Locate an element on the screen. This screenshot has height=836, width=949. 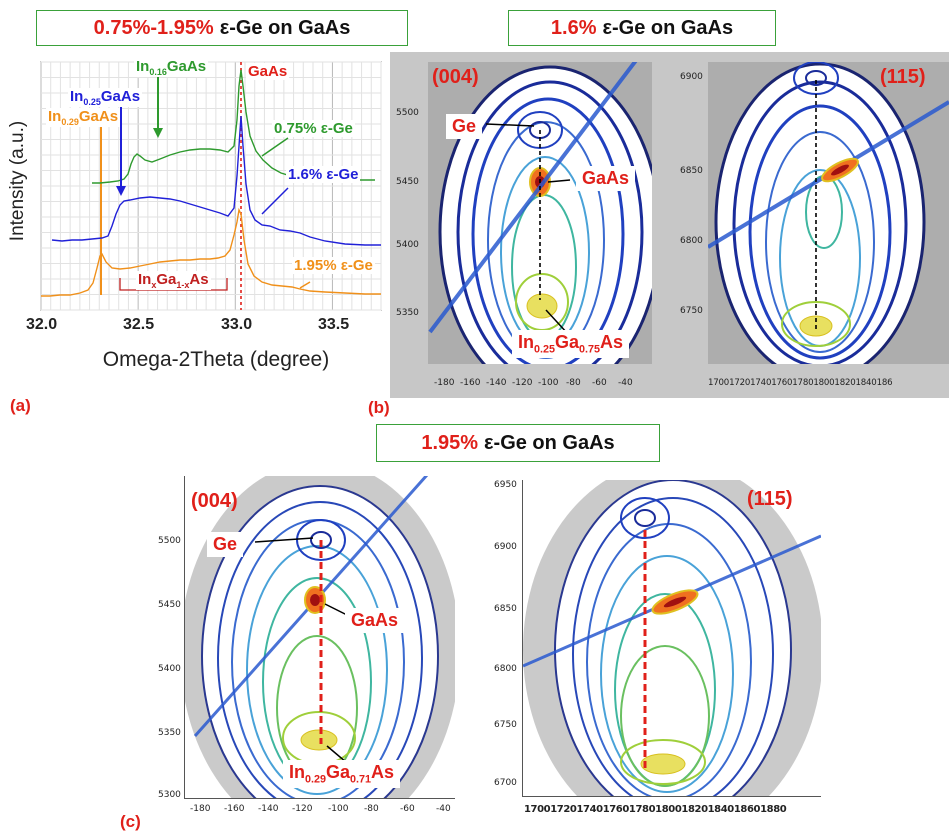
b004-in-c: Ga is located at coordinates (567, 342).